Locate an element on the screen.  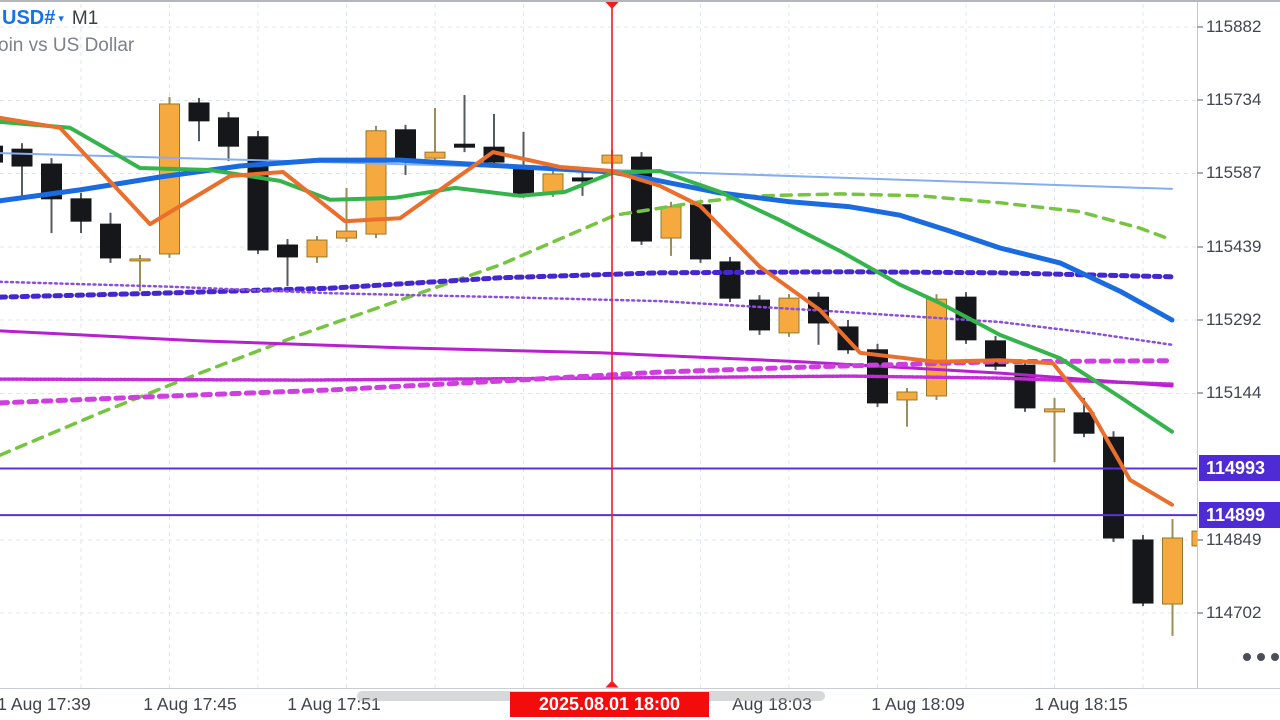
price-tick-label: 115144 is located at coordinates (1234, 393).